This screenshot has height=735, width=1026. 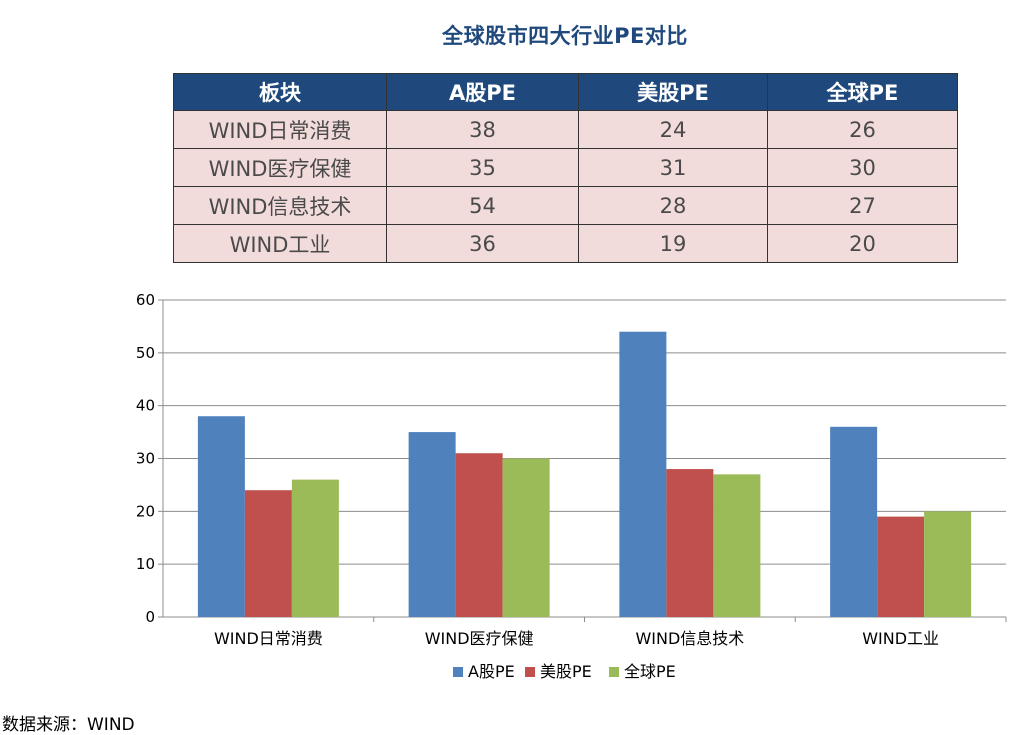 I want to click on table-cell: 36, so click(x=482, y=243).